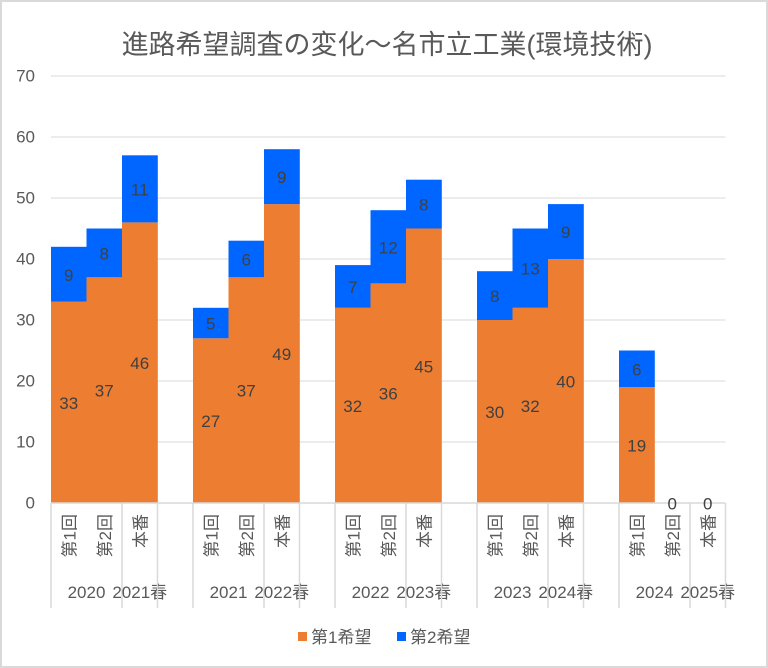 Image resolution: width=768 pixels, height=668 pixels. I want to click on chart-title: 進路希望調査の変化～名市立工業(環境技術), so click(387, 45).